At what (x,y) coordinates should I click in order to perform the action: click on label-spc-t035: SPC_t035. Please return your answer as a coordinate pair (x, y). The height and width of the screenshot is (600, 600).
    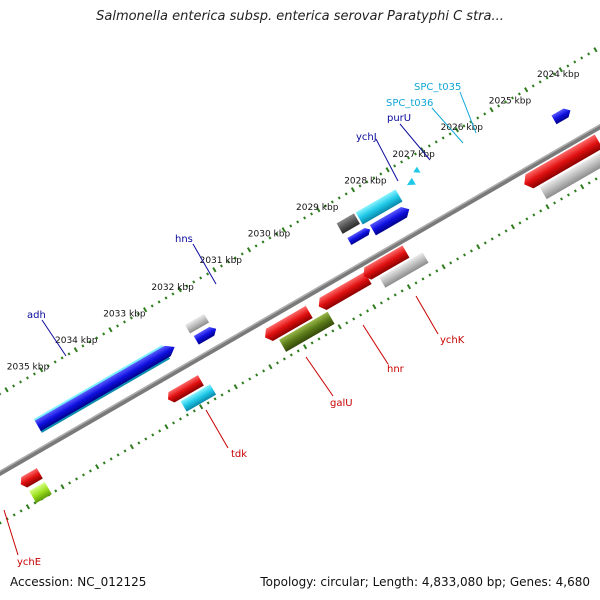
    Looking at the image, I should click on (437, 87).